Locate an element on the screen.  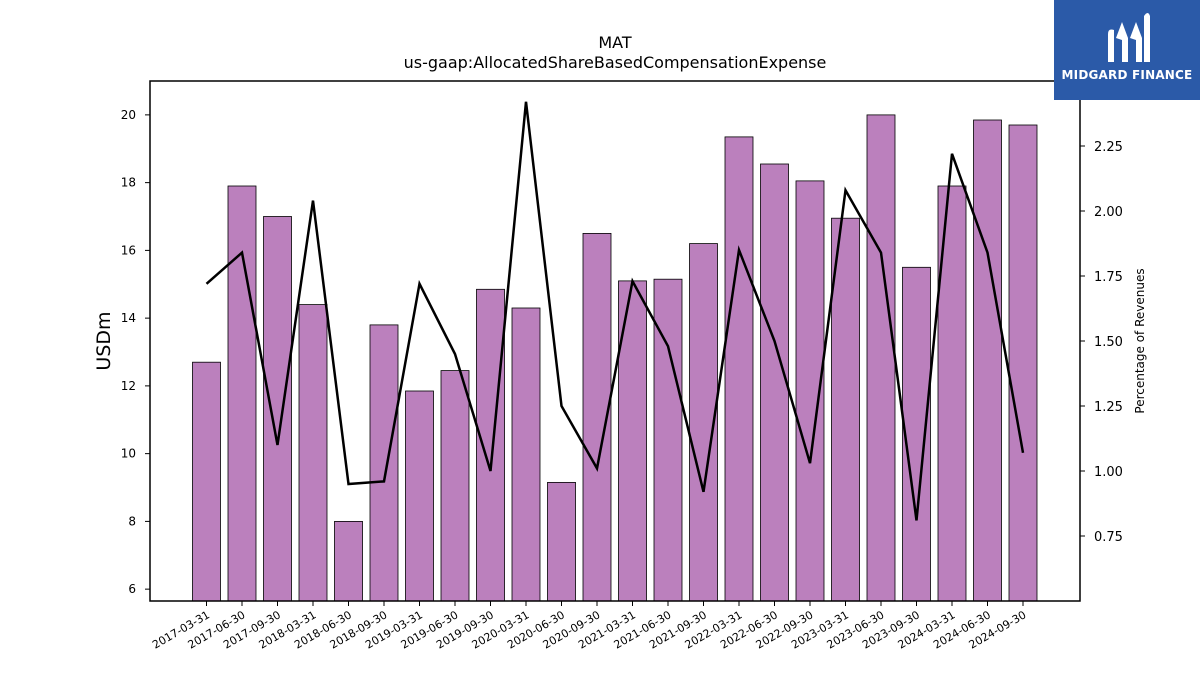
y-tick-label-right: 2.00 is located at coordinates (1108, 212).